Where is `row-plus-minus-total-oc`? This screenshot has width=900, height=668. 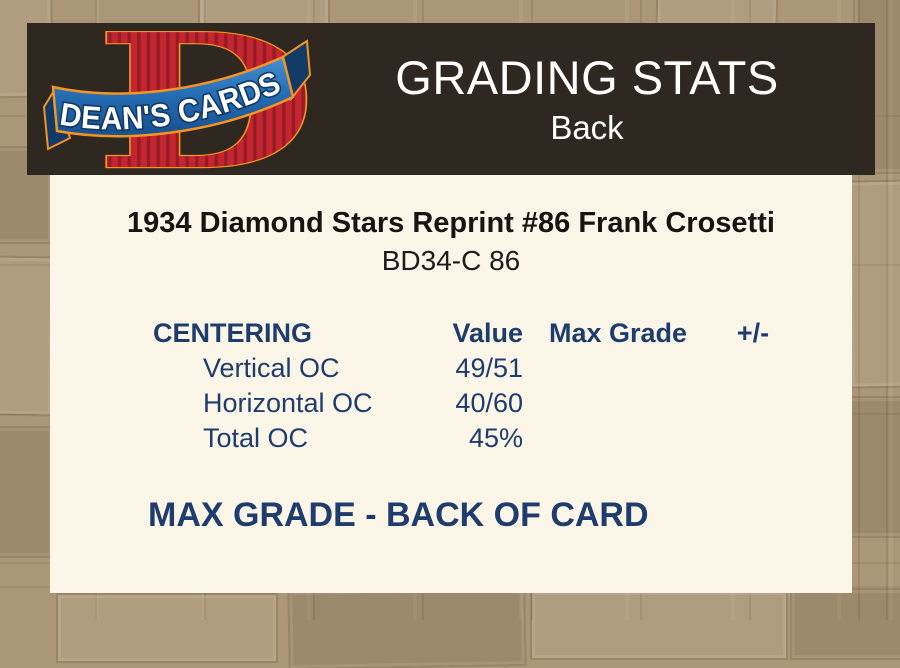
row-plus-minus-total-oc is located at coordinates (753, 438).